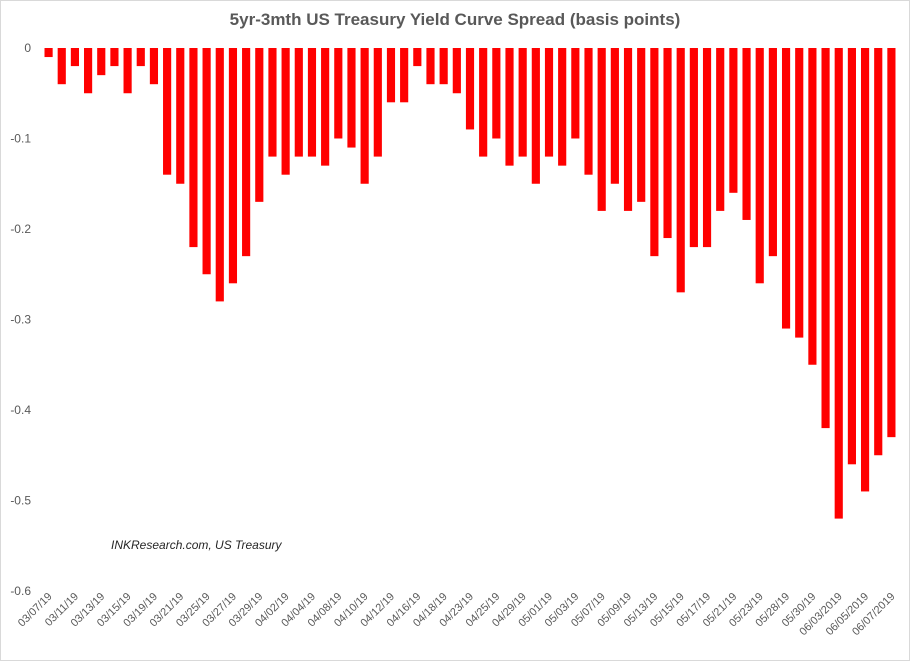 Image resolution: width=910 pixels, height=661 pixels. I want to click on y-tick-label: -0.4, so click(20, 410).